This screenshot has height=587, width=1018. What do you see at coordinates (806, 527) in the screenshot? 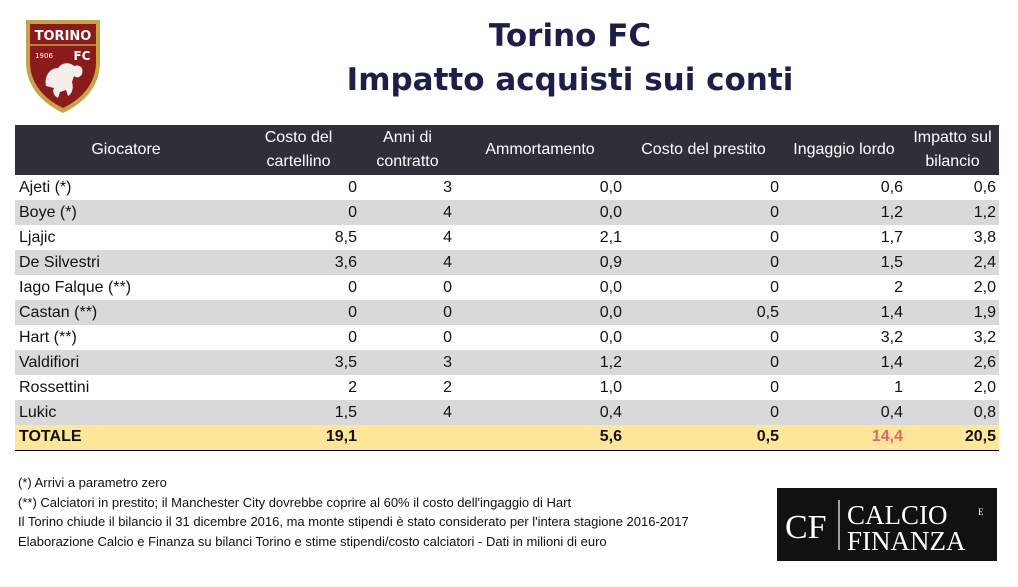
I see `brand-initials: CF` at bounding box center [806, 527].